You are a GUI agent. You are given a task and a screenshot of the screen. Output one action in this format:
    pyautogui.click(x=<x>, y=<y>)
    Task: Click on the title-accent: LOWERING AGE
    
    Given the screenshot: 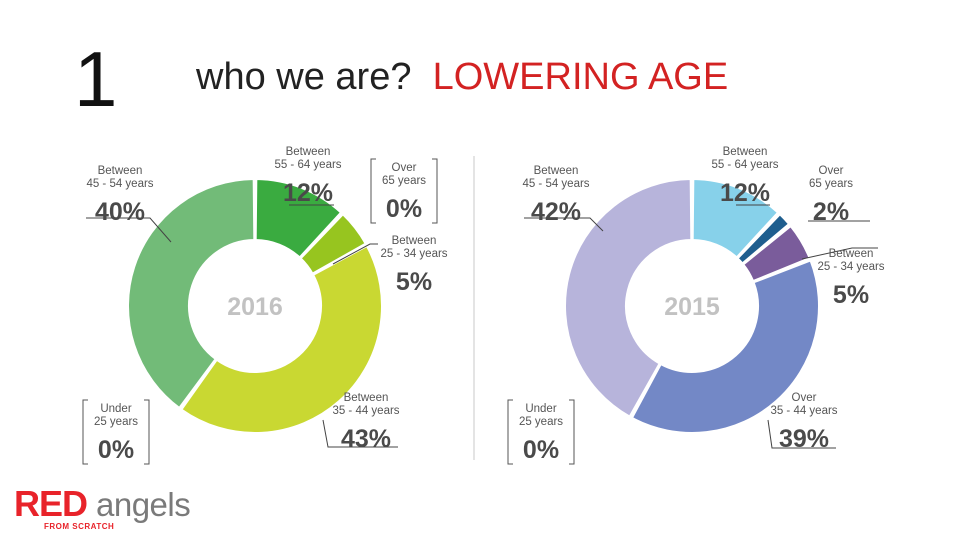 What is the action you would take?
    pyautogui.click(x=580, y=77)
    